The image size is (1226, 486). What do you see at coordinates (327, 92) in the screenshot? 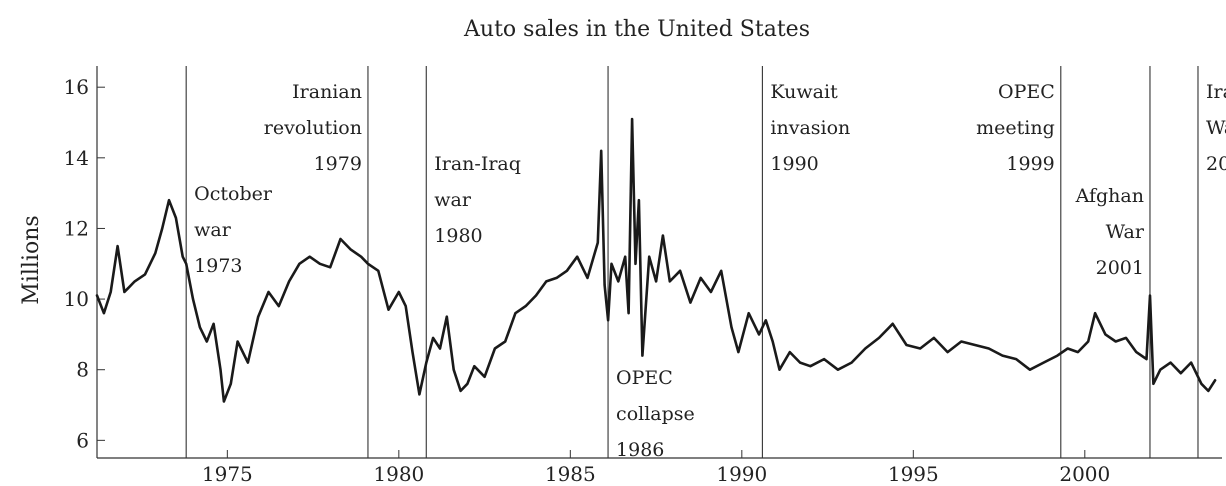
I see `event-label: Iranian` at bounding box center [327, 92].